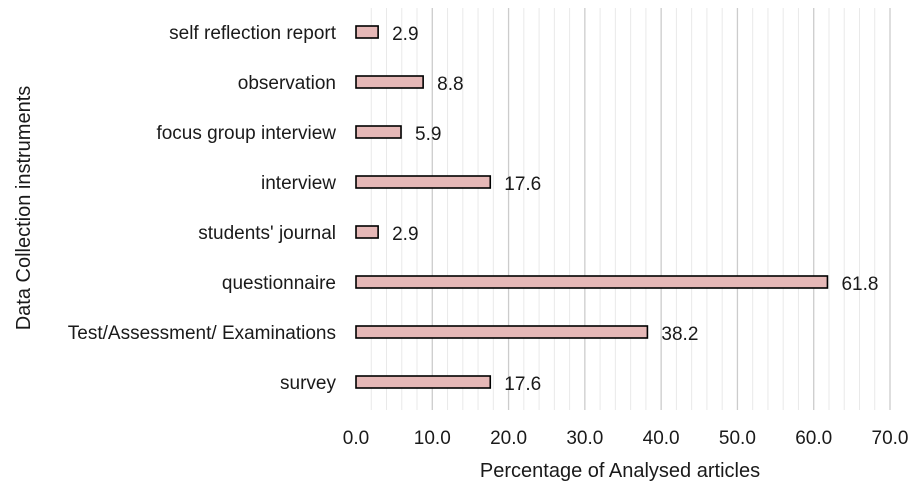 Image resolution: width=914 pixels, height=491 pixels. What do you see at coordinates (813, 438) in the screenshot?
I see `x-tick-label: 60.0` at bounding box center [813, 438].